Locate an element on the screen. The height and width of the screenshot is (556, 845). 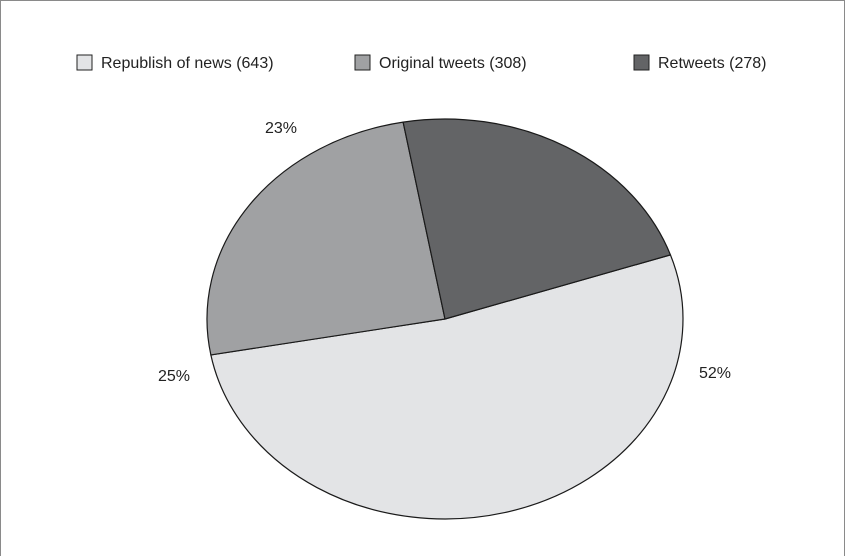
legend-item-republish-of-news: Republish of news (643) is located at coordinates (175, 63).